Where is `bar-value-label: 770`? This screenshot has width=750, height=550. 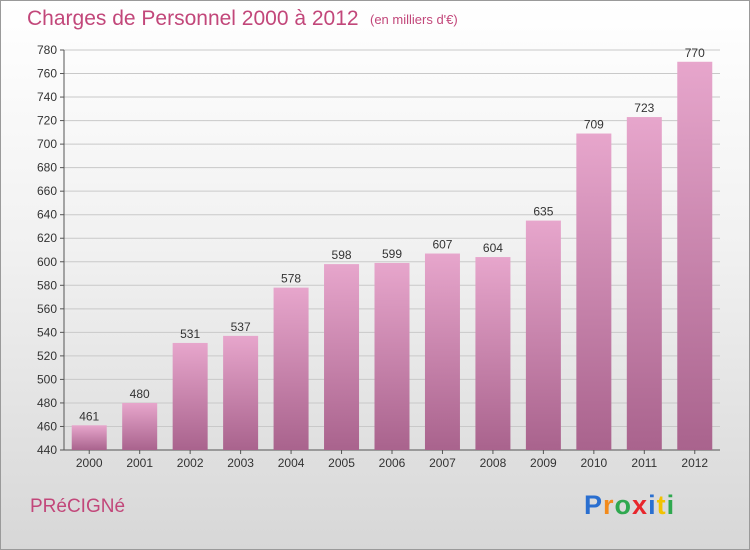 bar-value-label: 770 is located at coordinates (695, 53).